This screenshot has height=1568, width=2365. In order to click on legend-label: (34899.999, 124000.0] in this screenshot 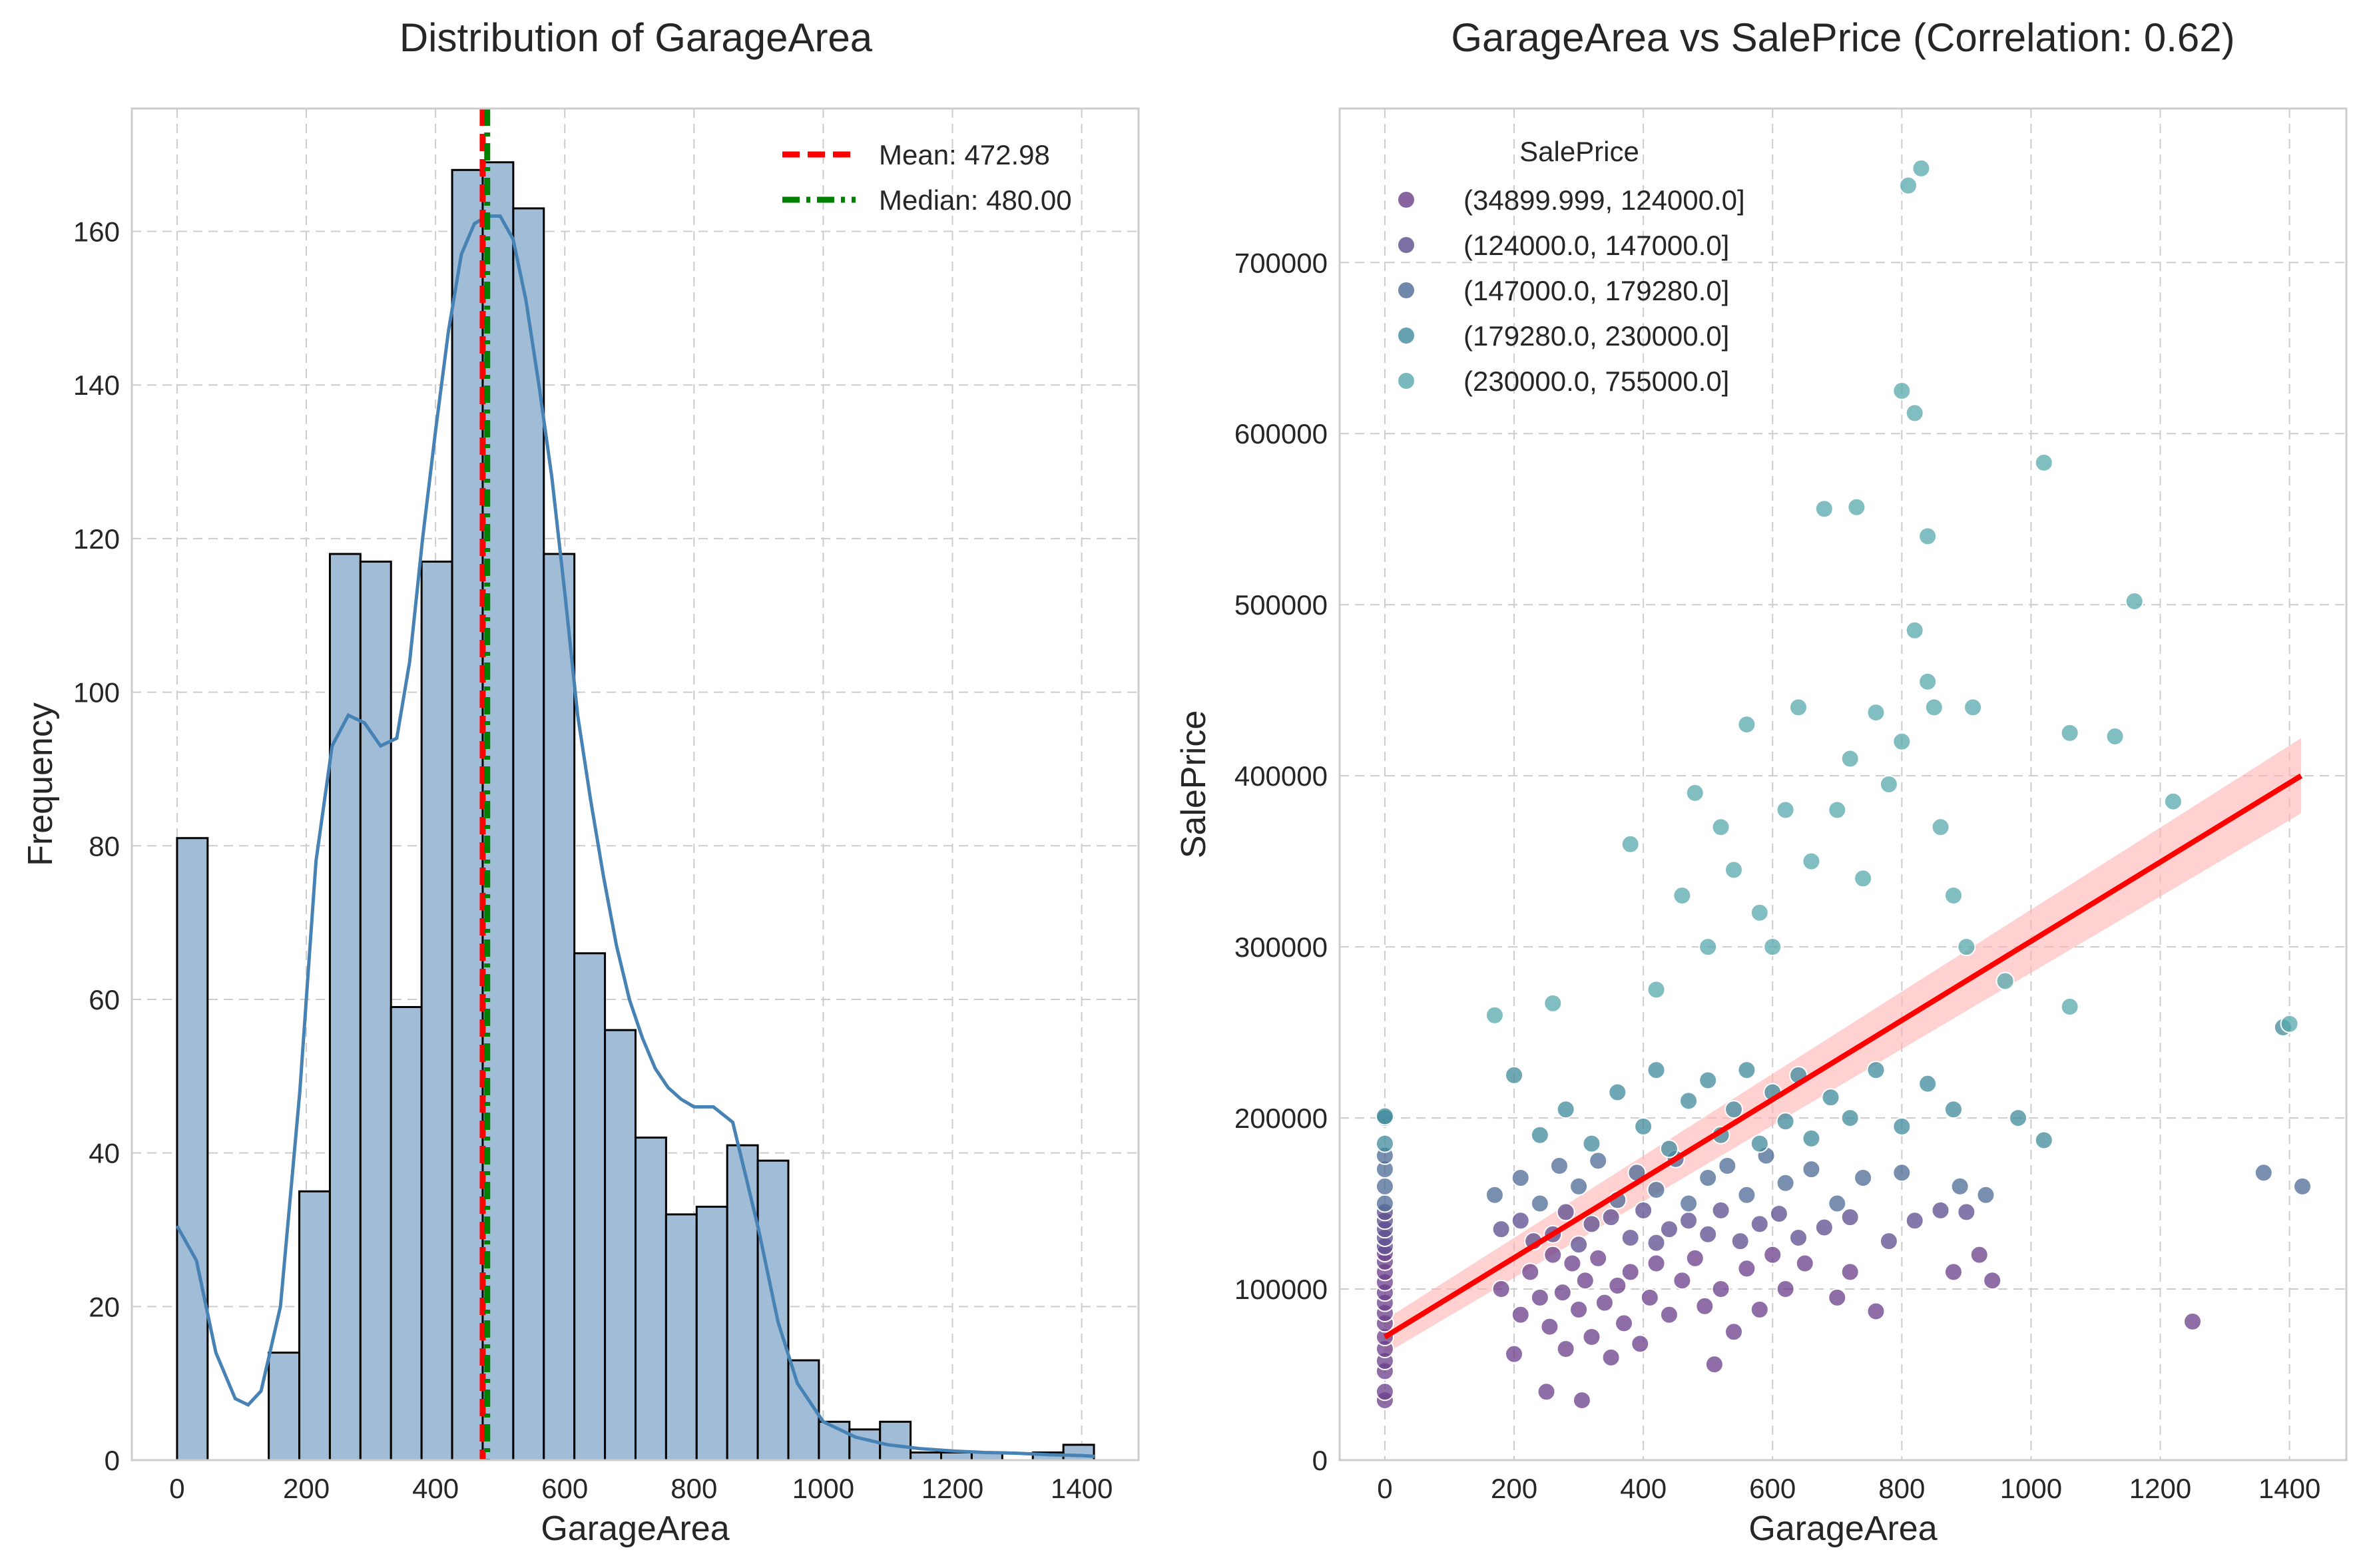, I will do `click(1604, 200)`.